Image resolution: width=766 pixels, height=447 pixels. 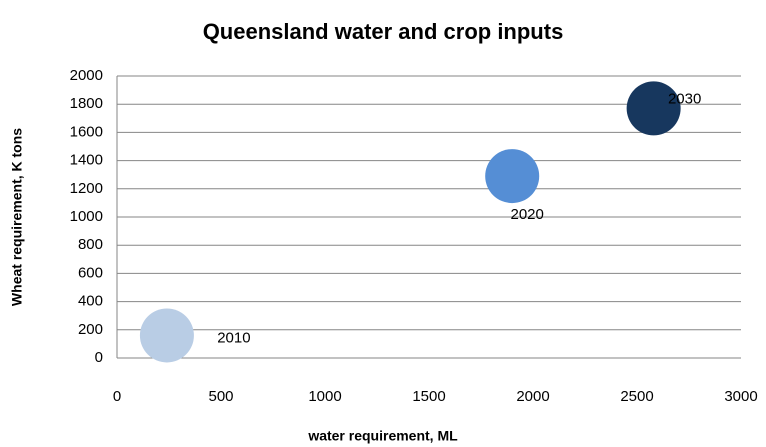 I want to click on y-tick-label: 1400, so click(x=86, y=160).